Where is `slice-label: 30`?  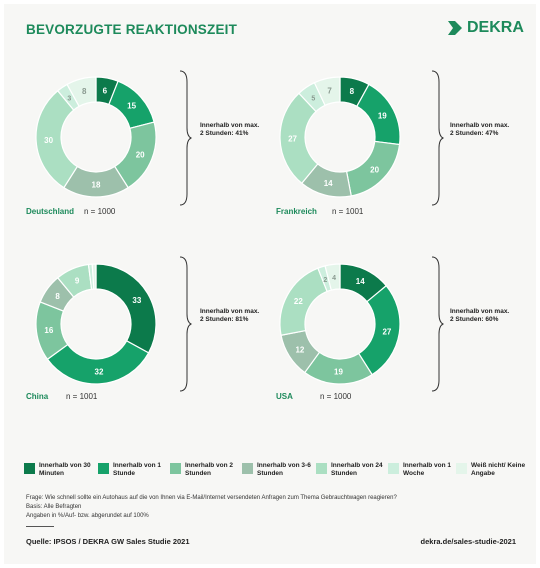
slice-label: 30 is located at coordinates (48, 140).